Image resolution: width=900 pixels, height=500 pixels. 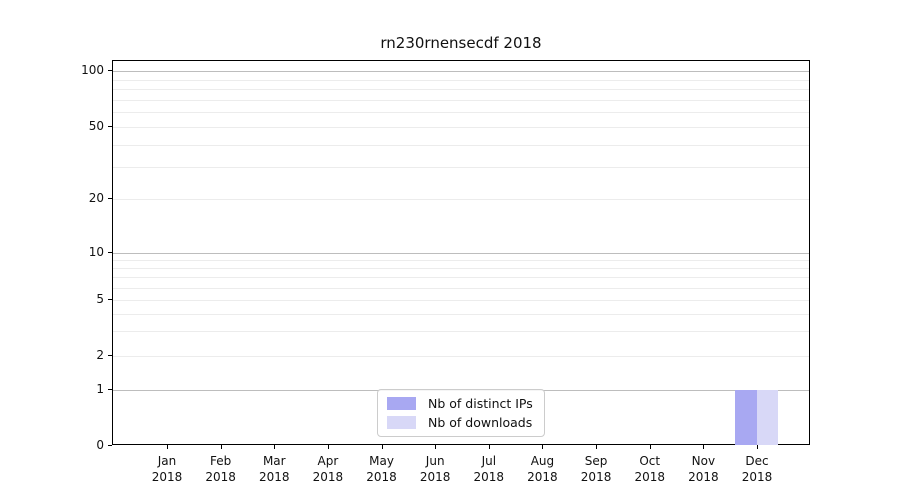 I want to click on x-tick-label-month: Aug, so click(x=542, y=461).